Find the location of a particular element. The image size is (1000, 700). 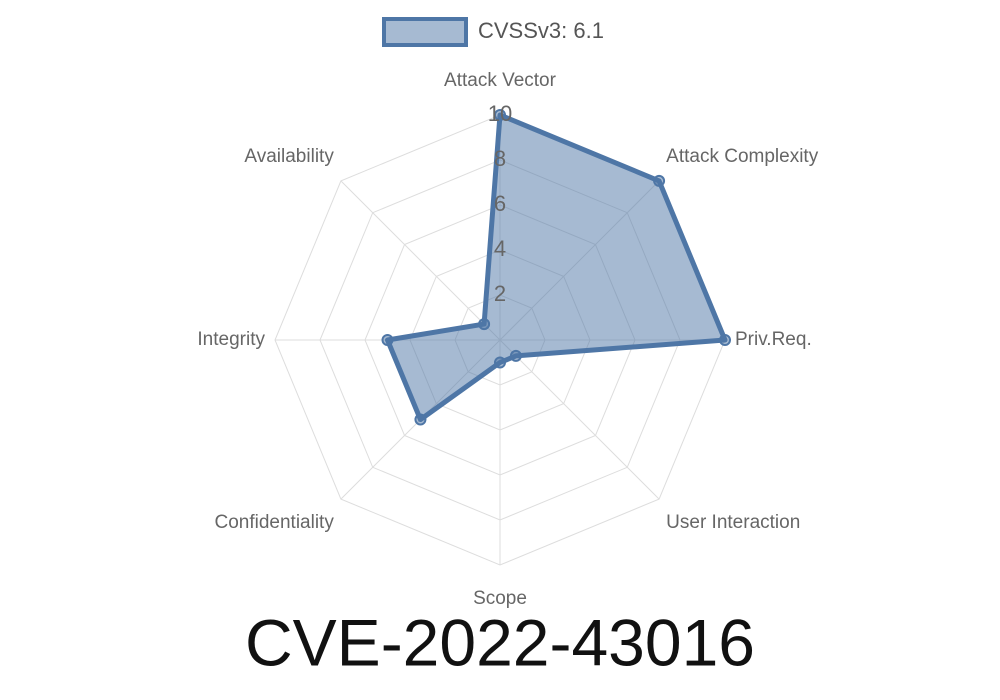

axis-label: User Interaction is located at coordinates (733, 522).